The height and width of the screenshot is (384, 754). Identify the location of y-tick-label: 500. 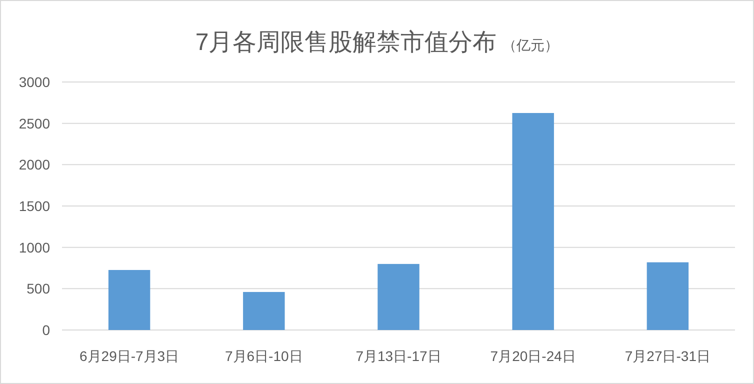
(38, 288).